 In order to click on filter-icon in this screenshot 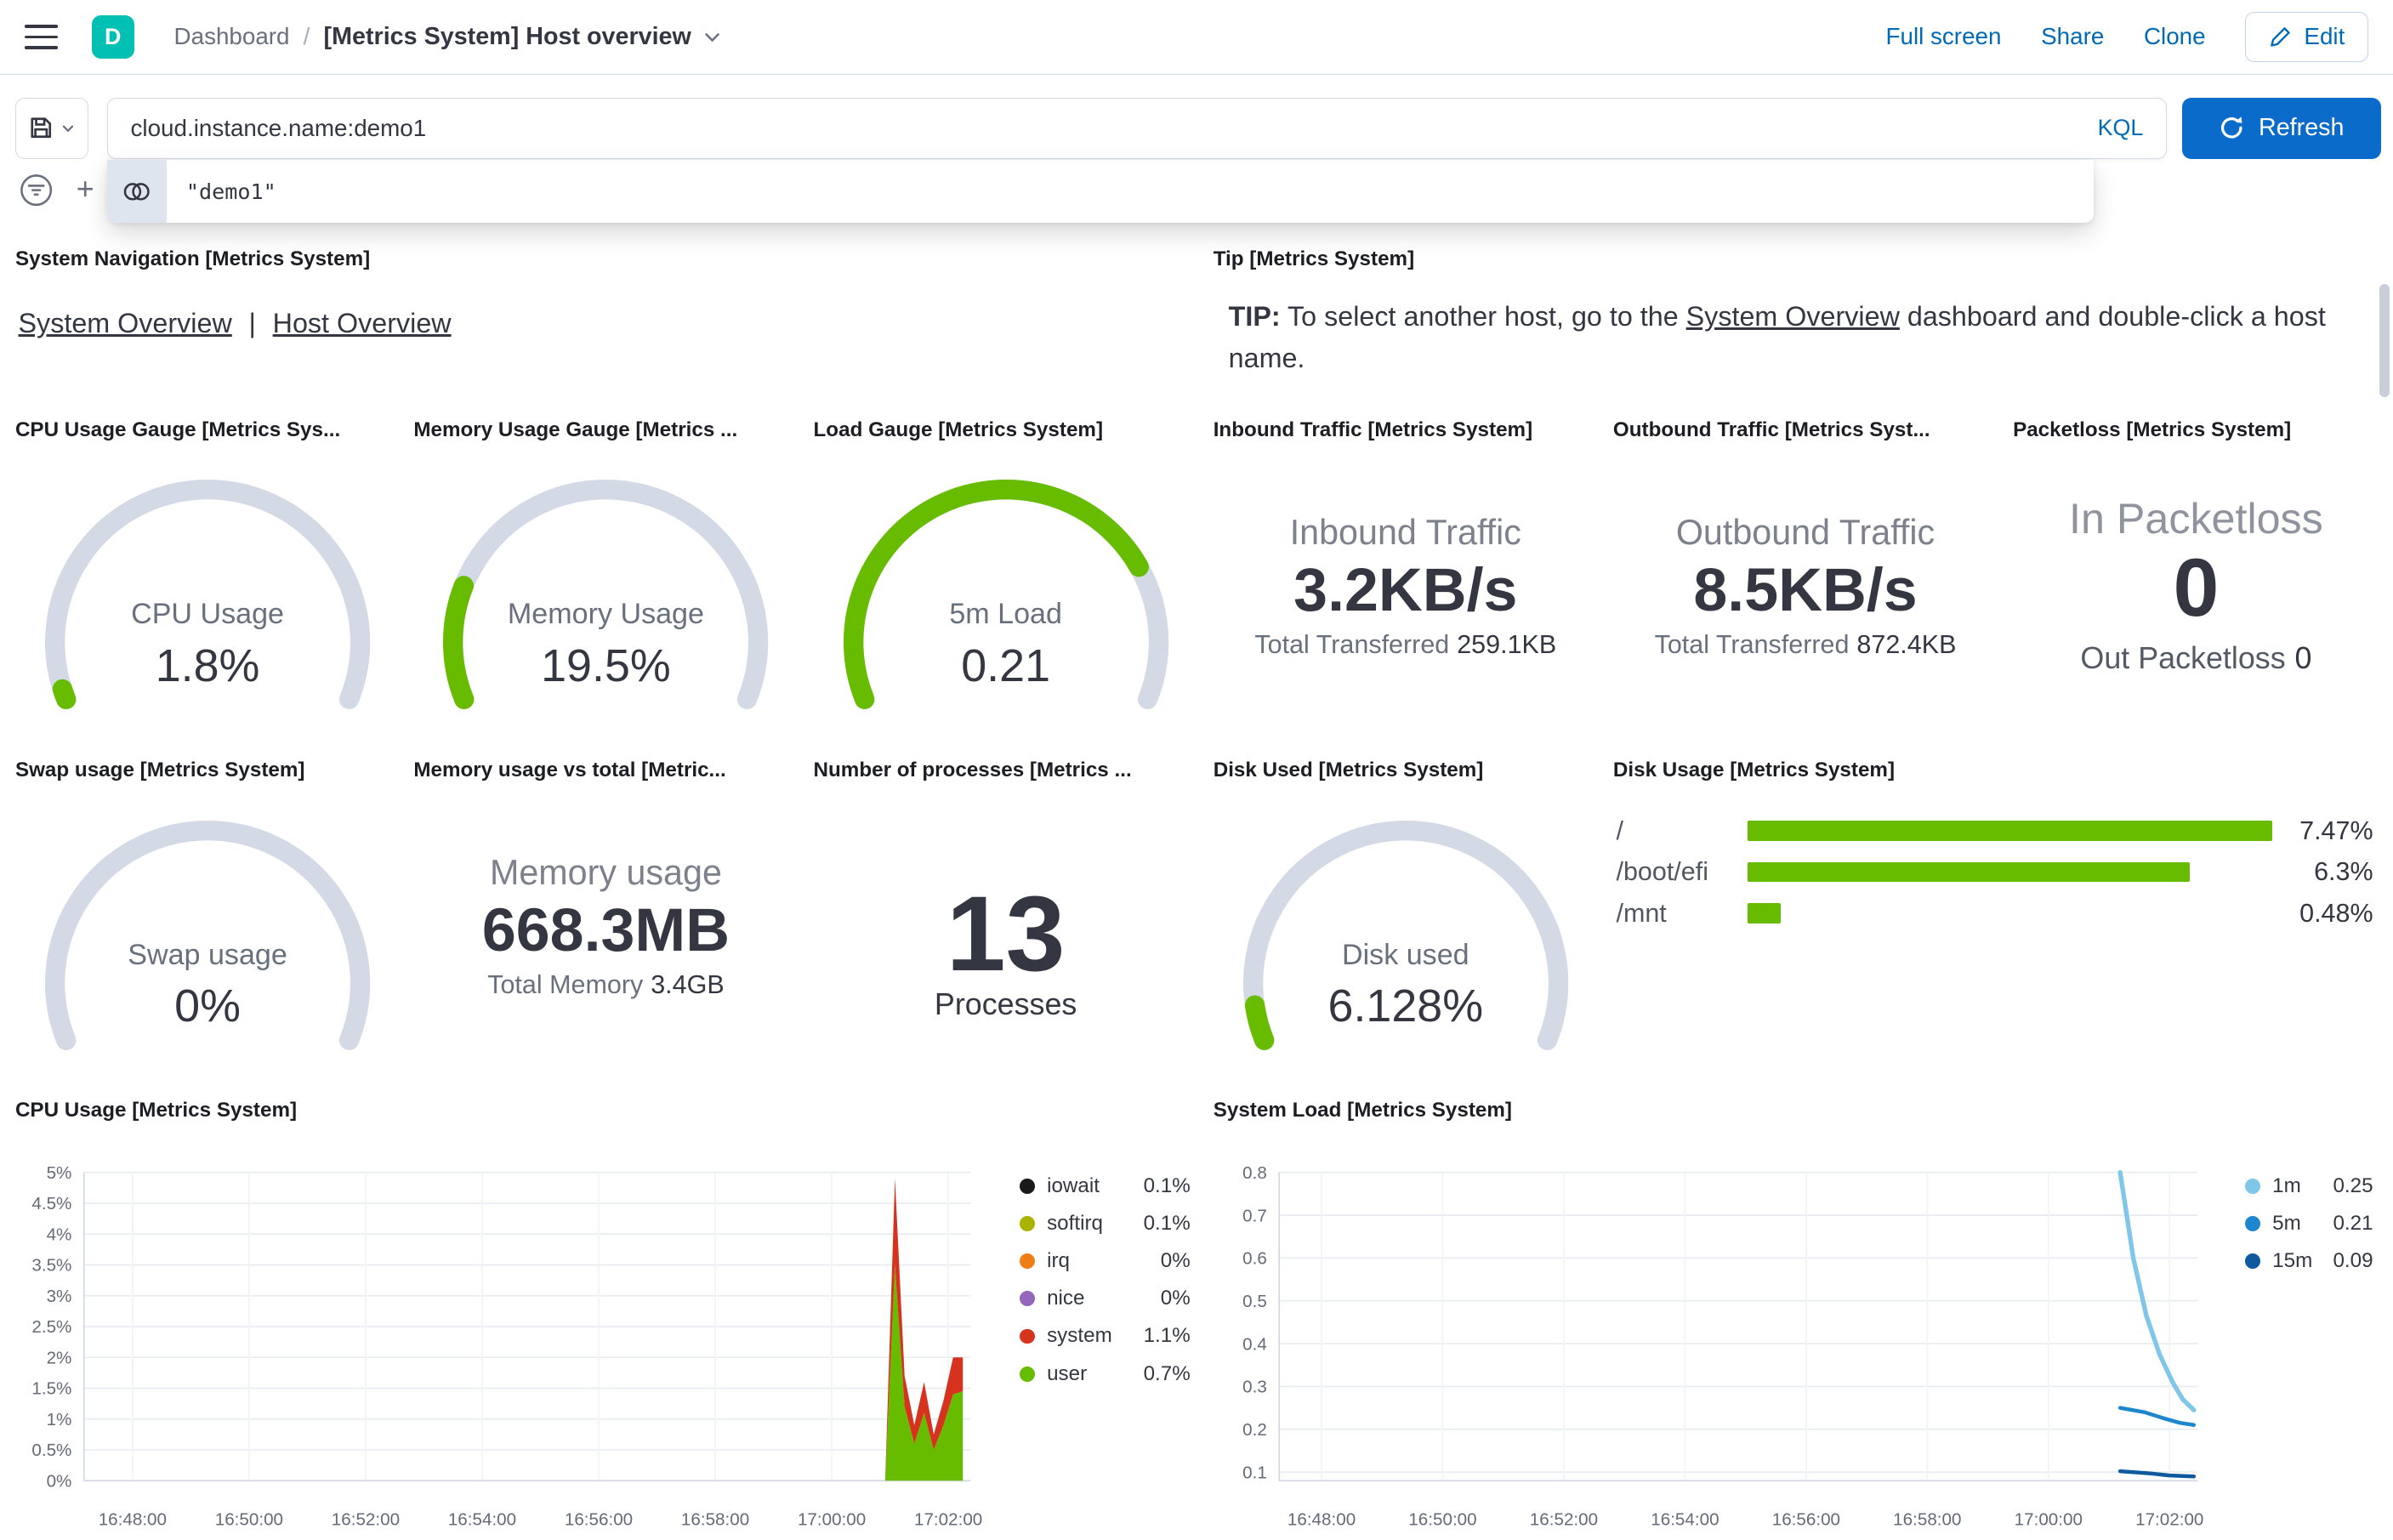, I will do `click(37, 190)`.